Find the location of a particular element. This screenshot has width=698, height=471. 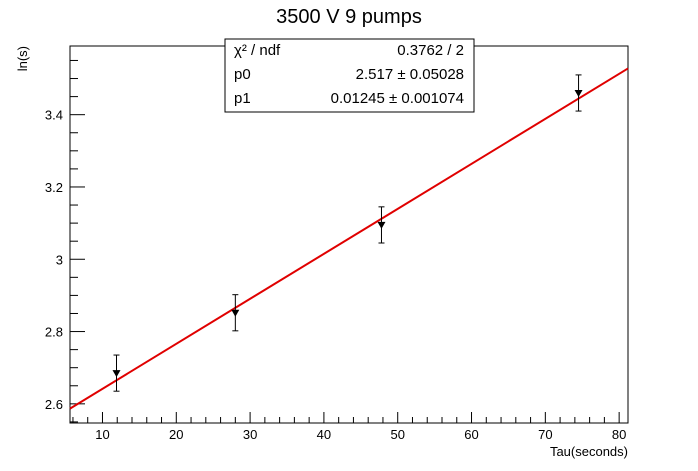

x-tick-label: 30 is located at coordinates (250, 434).